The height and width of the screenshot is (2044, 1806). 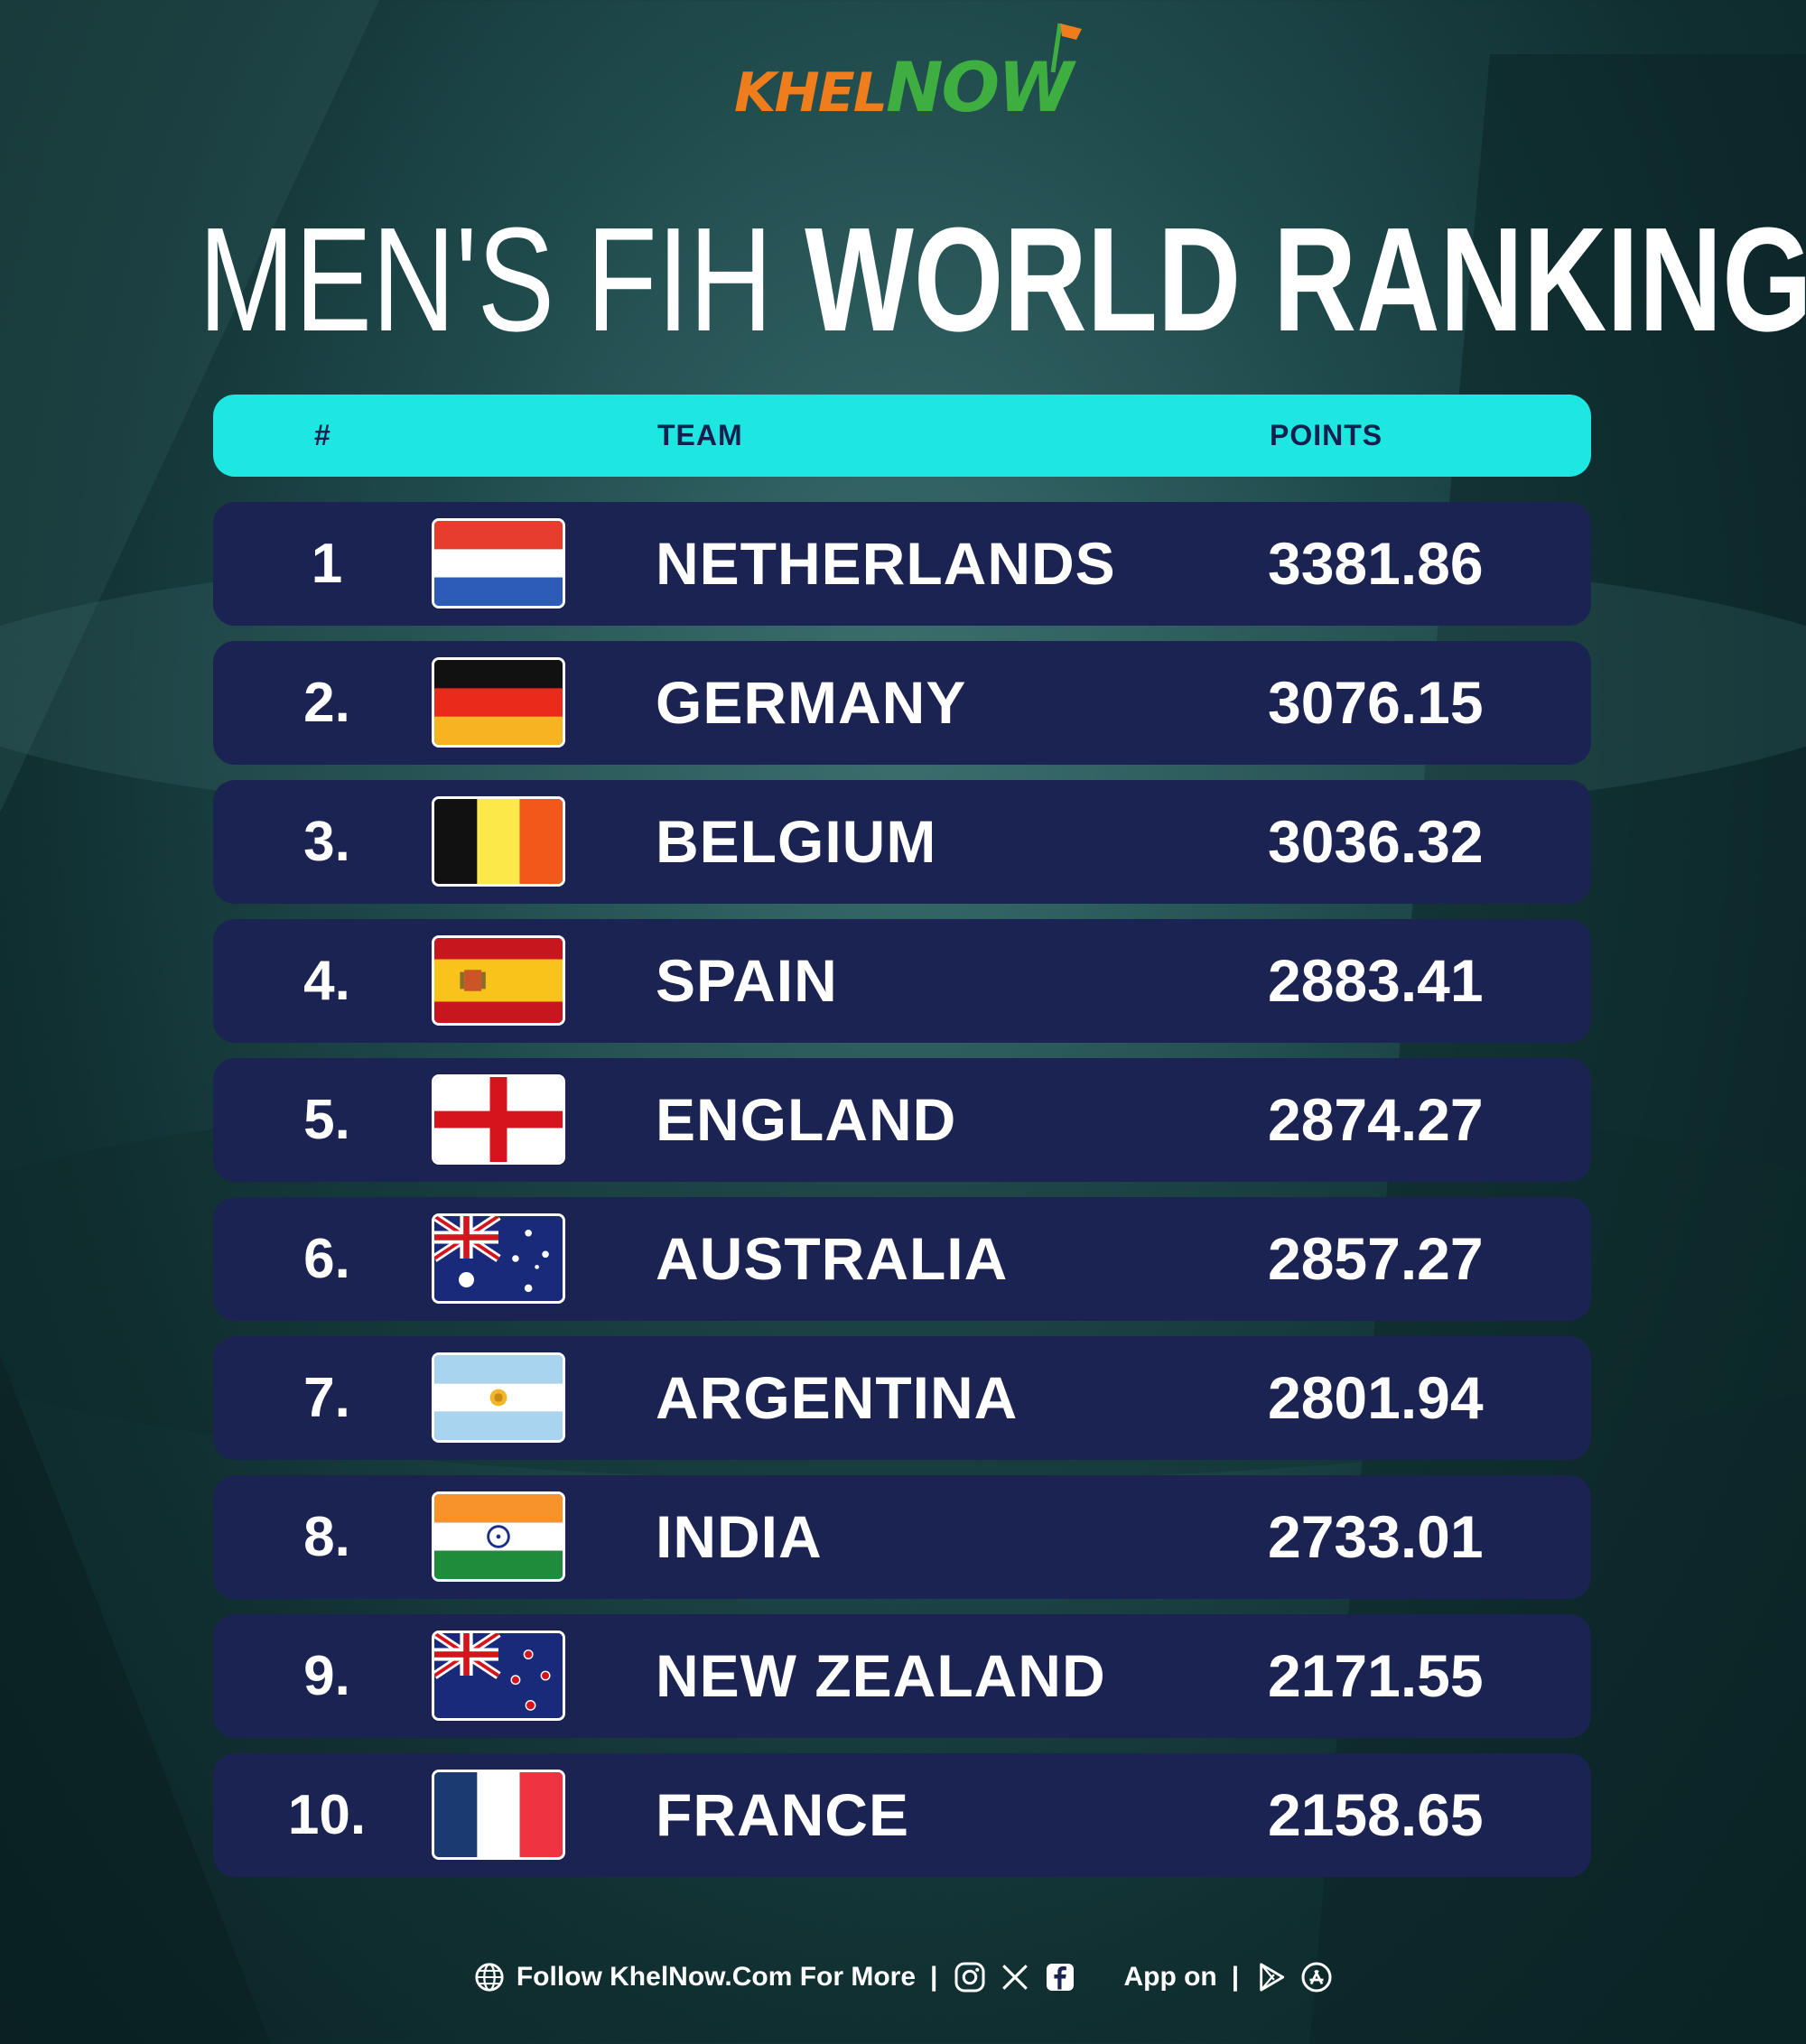 I want to click on belgium-flag-icon, so click(x=498, y=841).